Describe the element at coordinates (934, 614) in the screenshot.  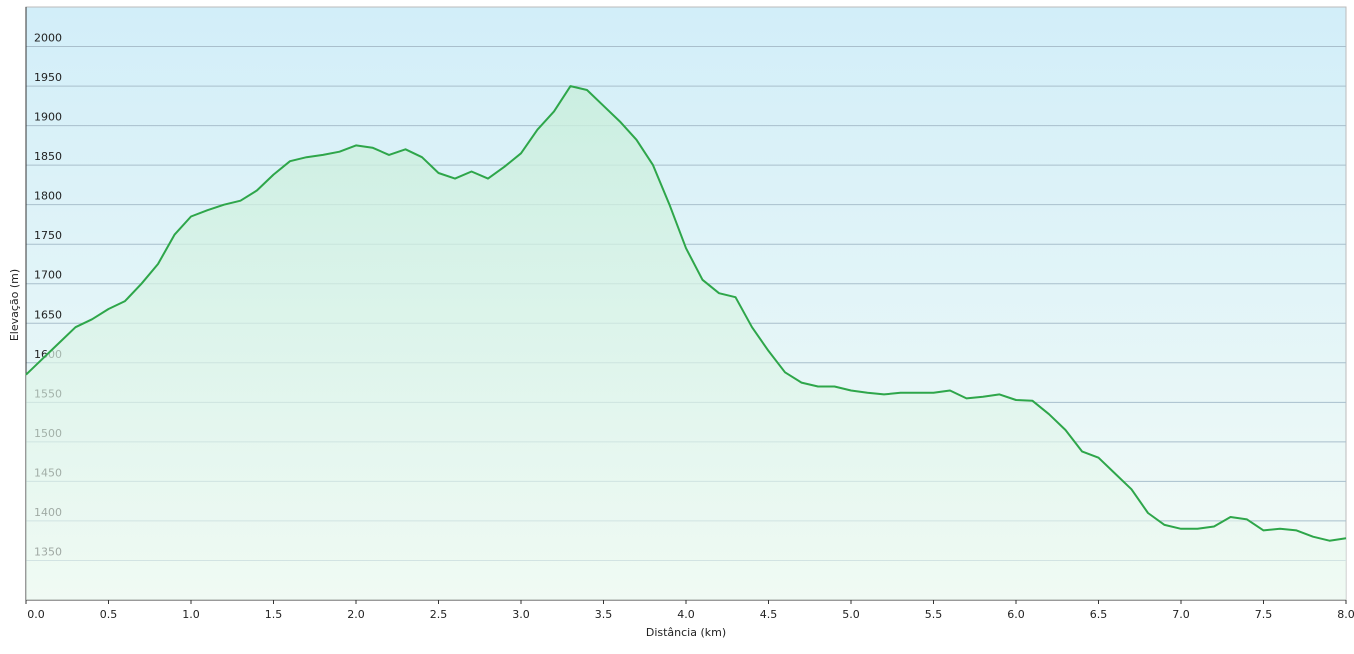
I see `x-tick-label: 5.5` at that location.